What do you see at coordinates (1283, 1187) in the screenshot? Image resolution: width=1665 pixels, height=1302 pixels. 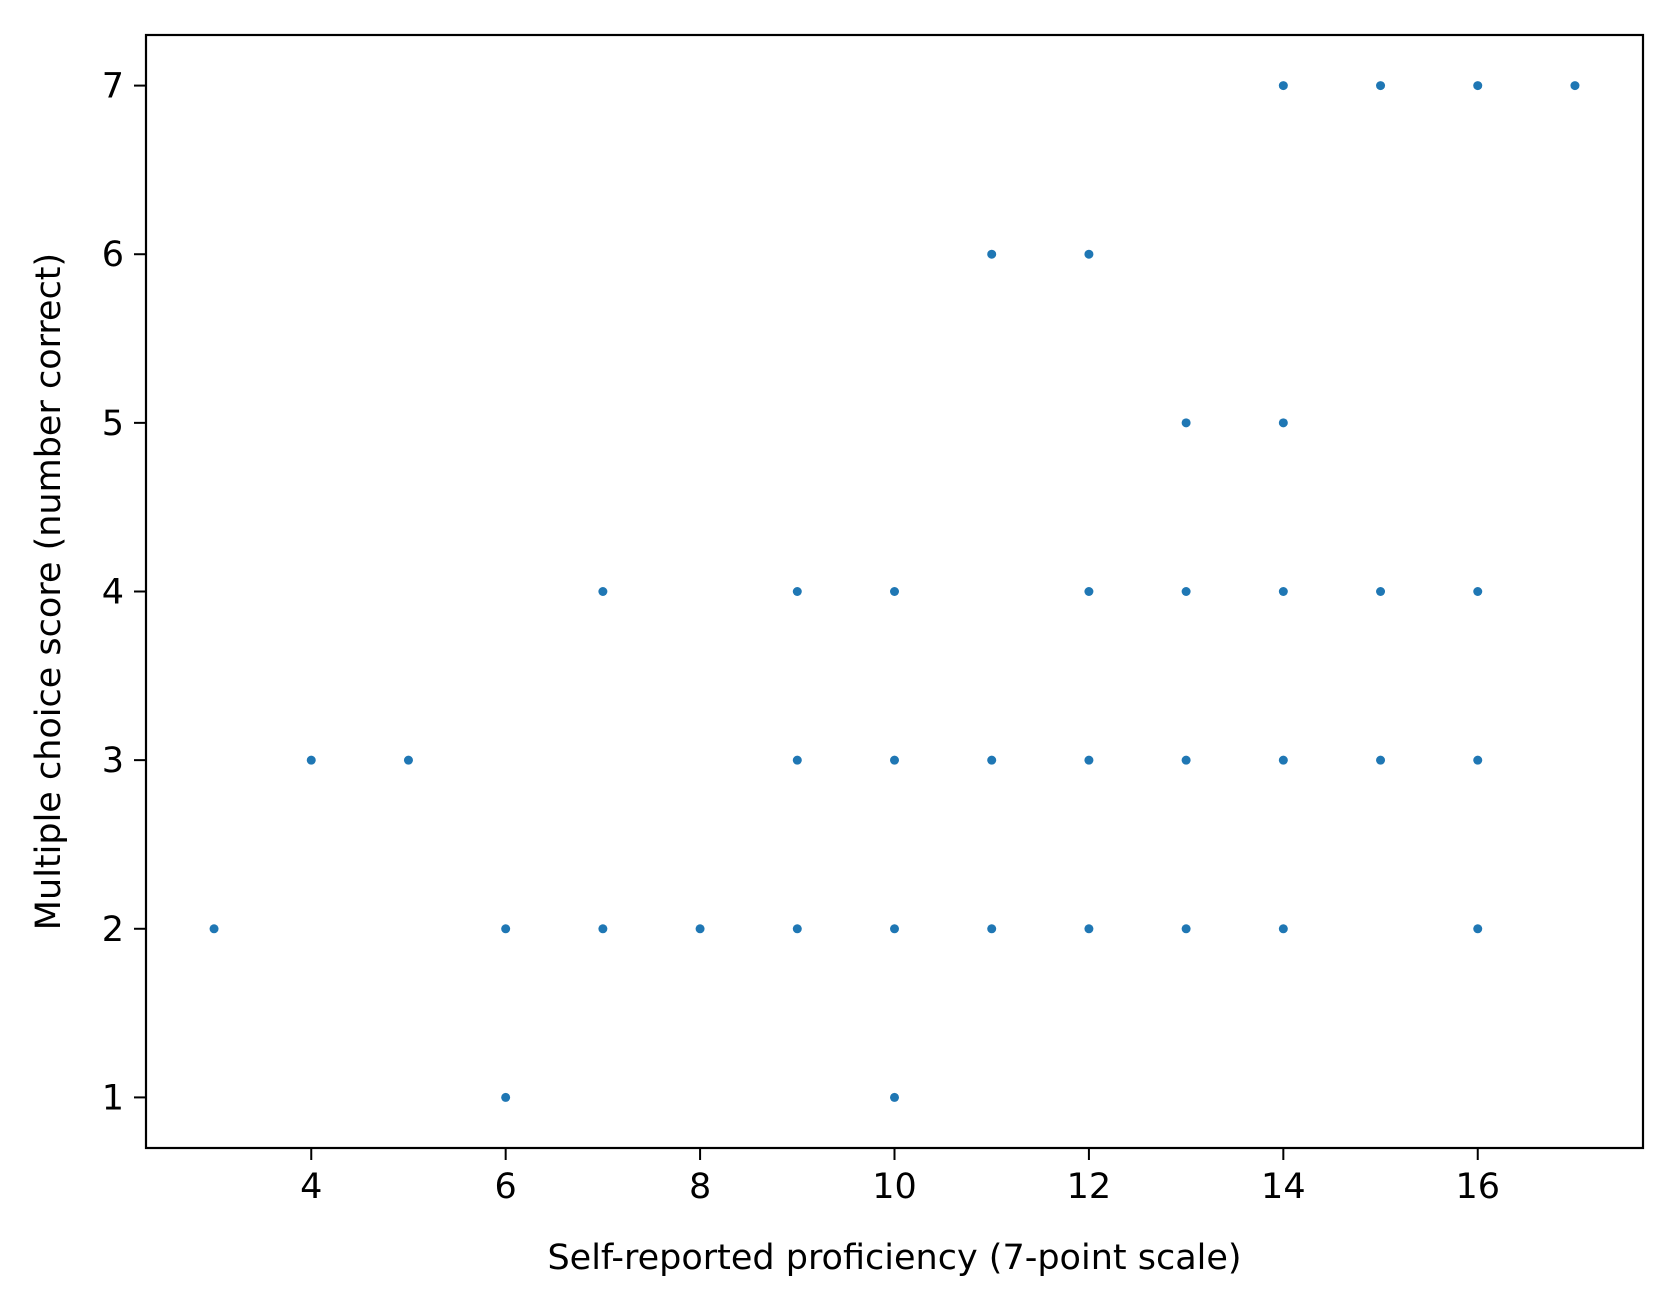 I see `x-tick-label: 14` at bounding box center [1283, 1187].